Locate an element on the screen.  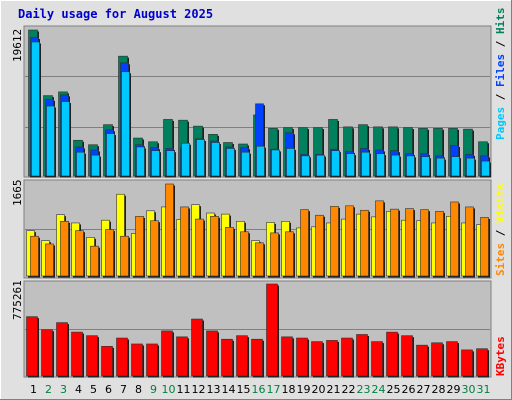
hits-files-pages-legend: Pages / Files / Hits is located at coordinates (500, 74).